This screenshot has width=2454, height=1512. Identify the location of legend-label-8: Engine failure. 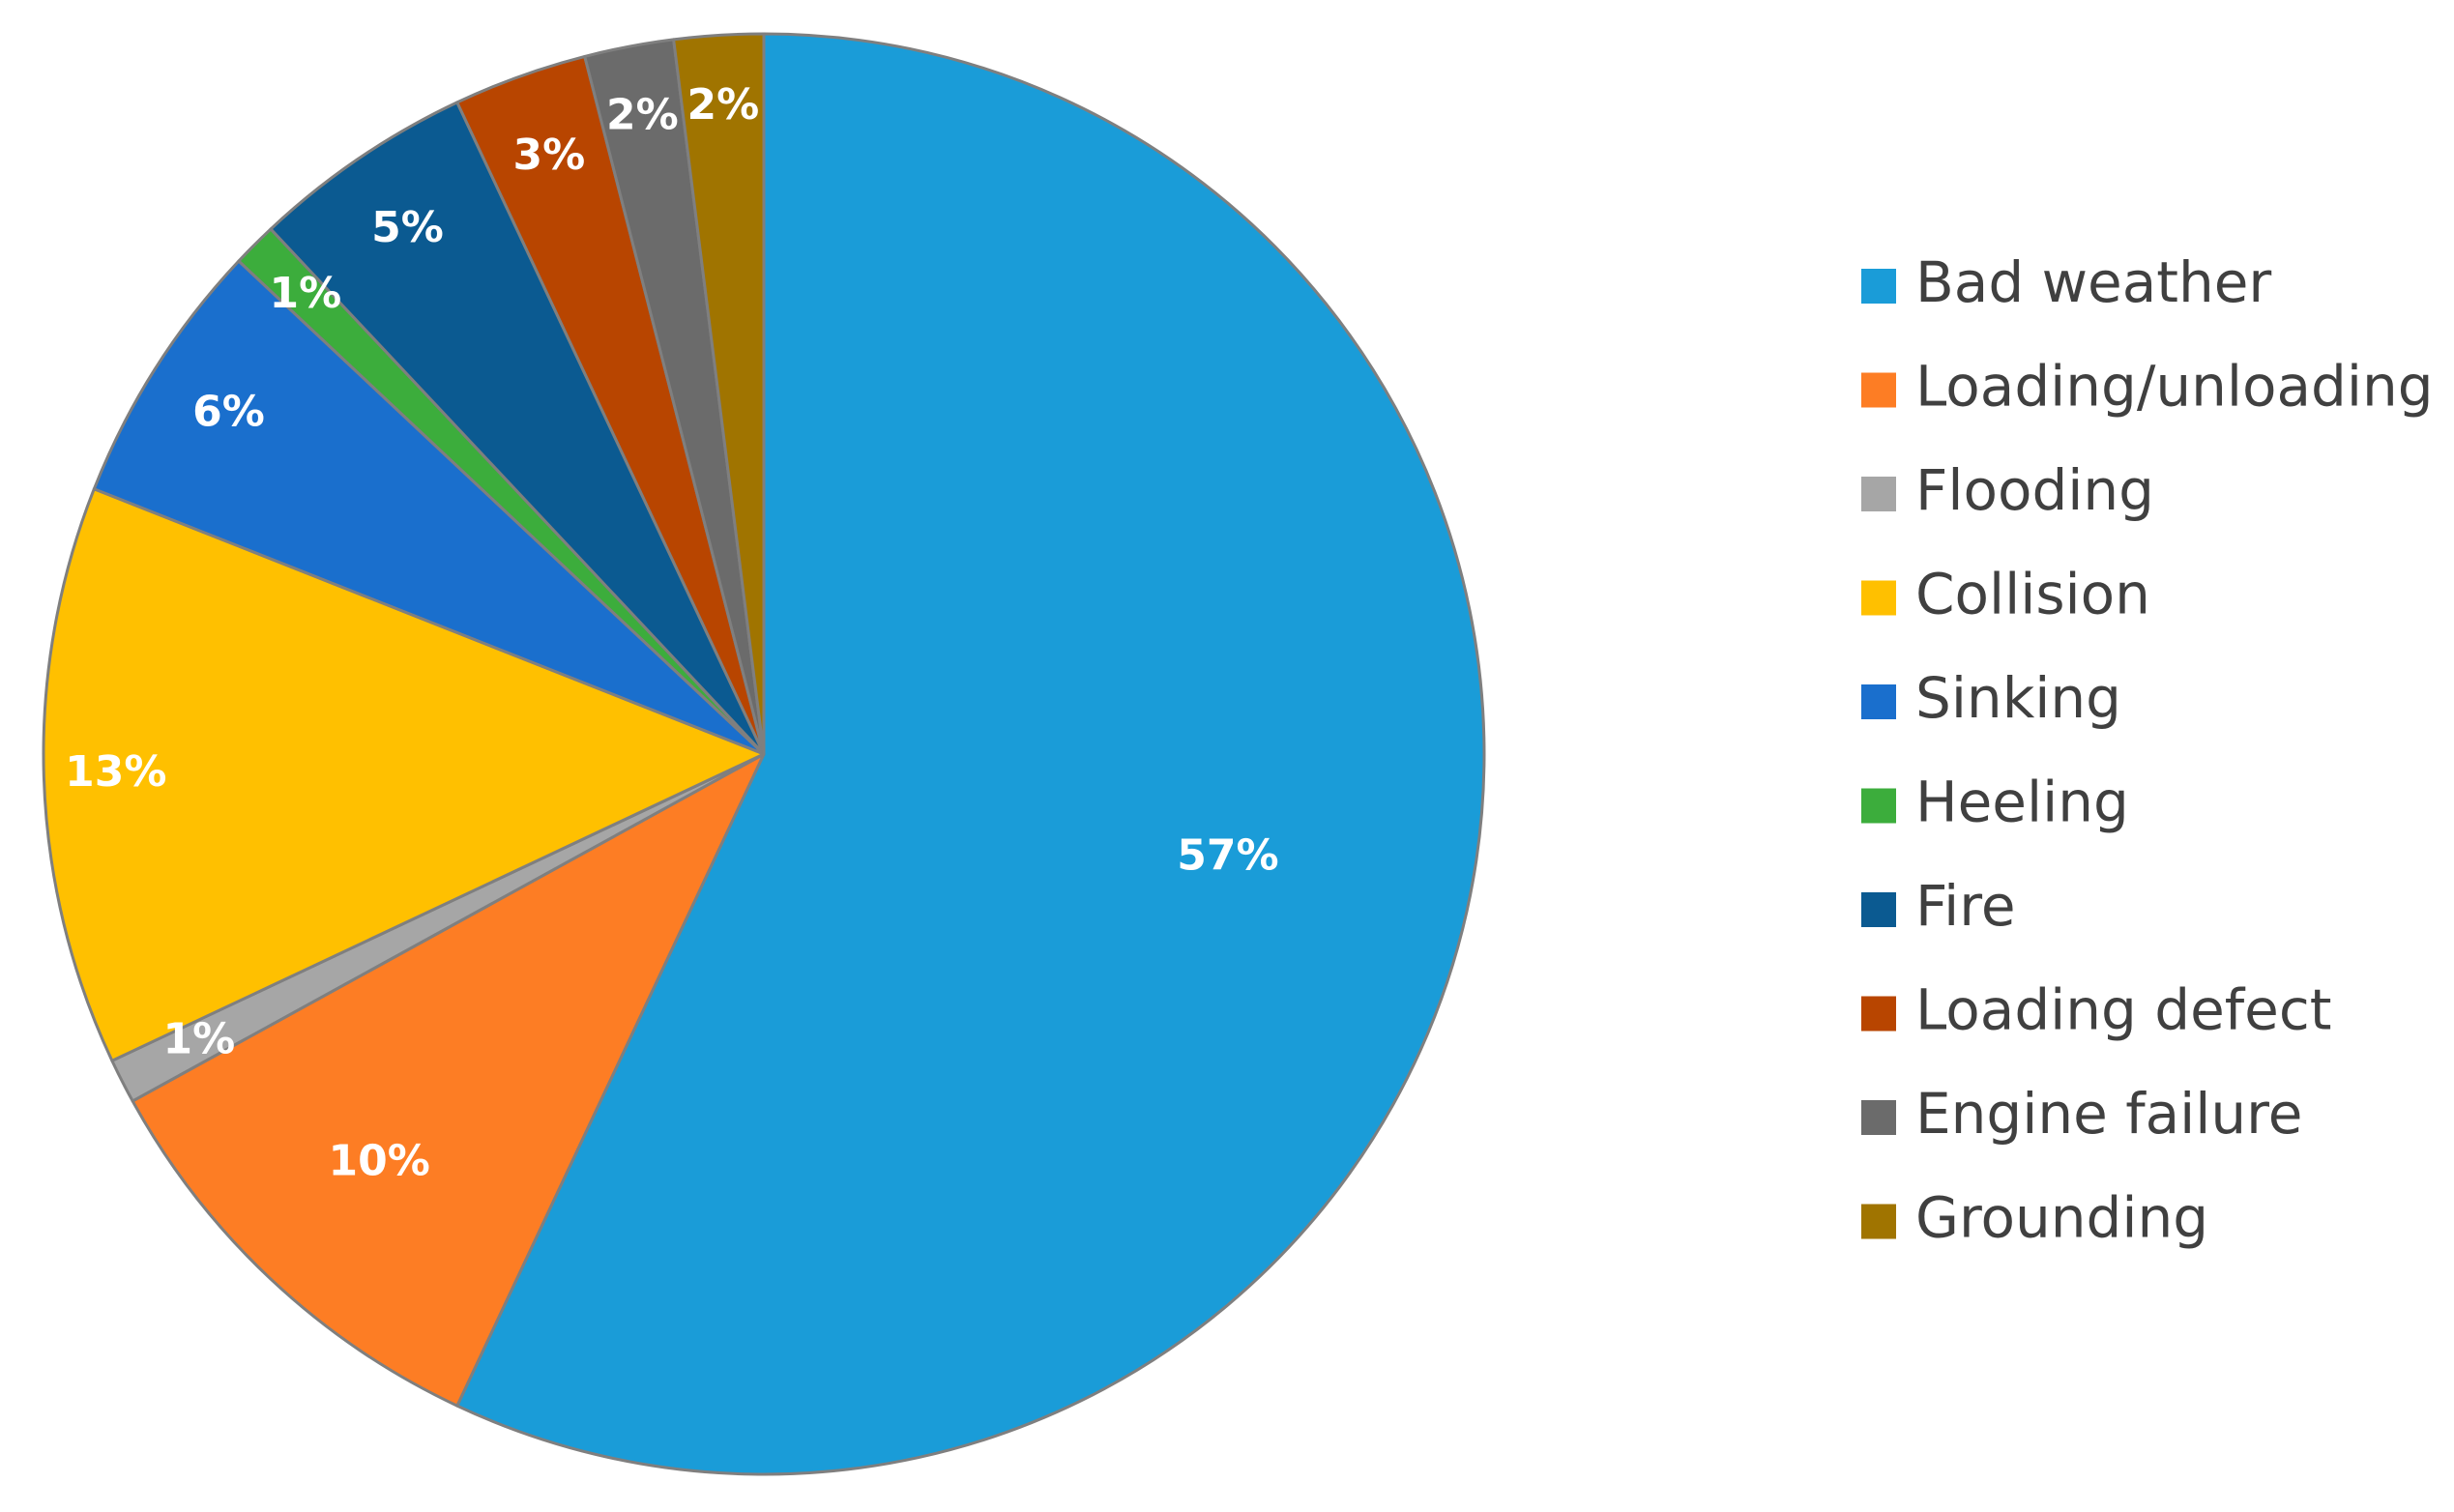
(2108, 1114).